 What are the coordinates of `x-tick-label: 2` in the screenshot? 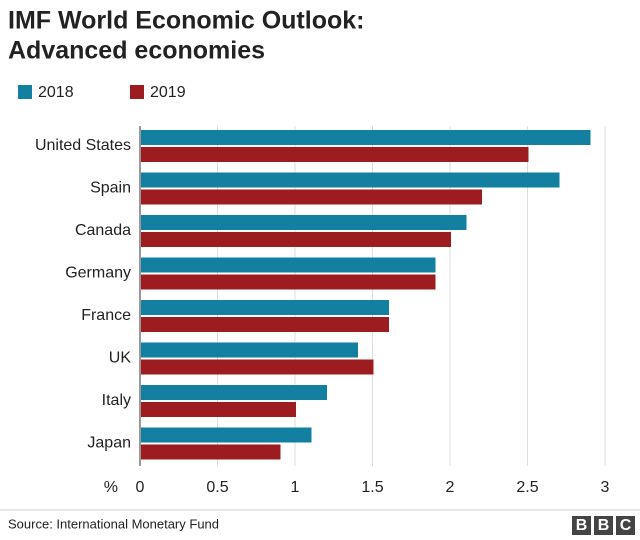 It's located at (450, 487).